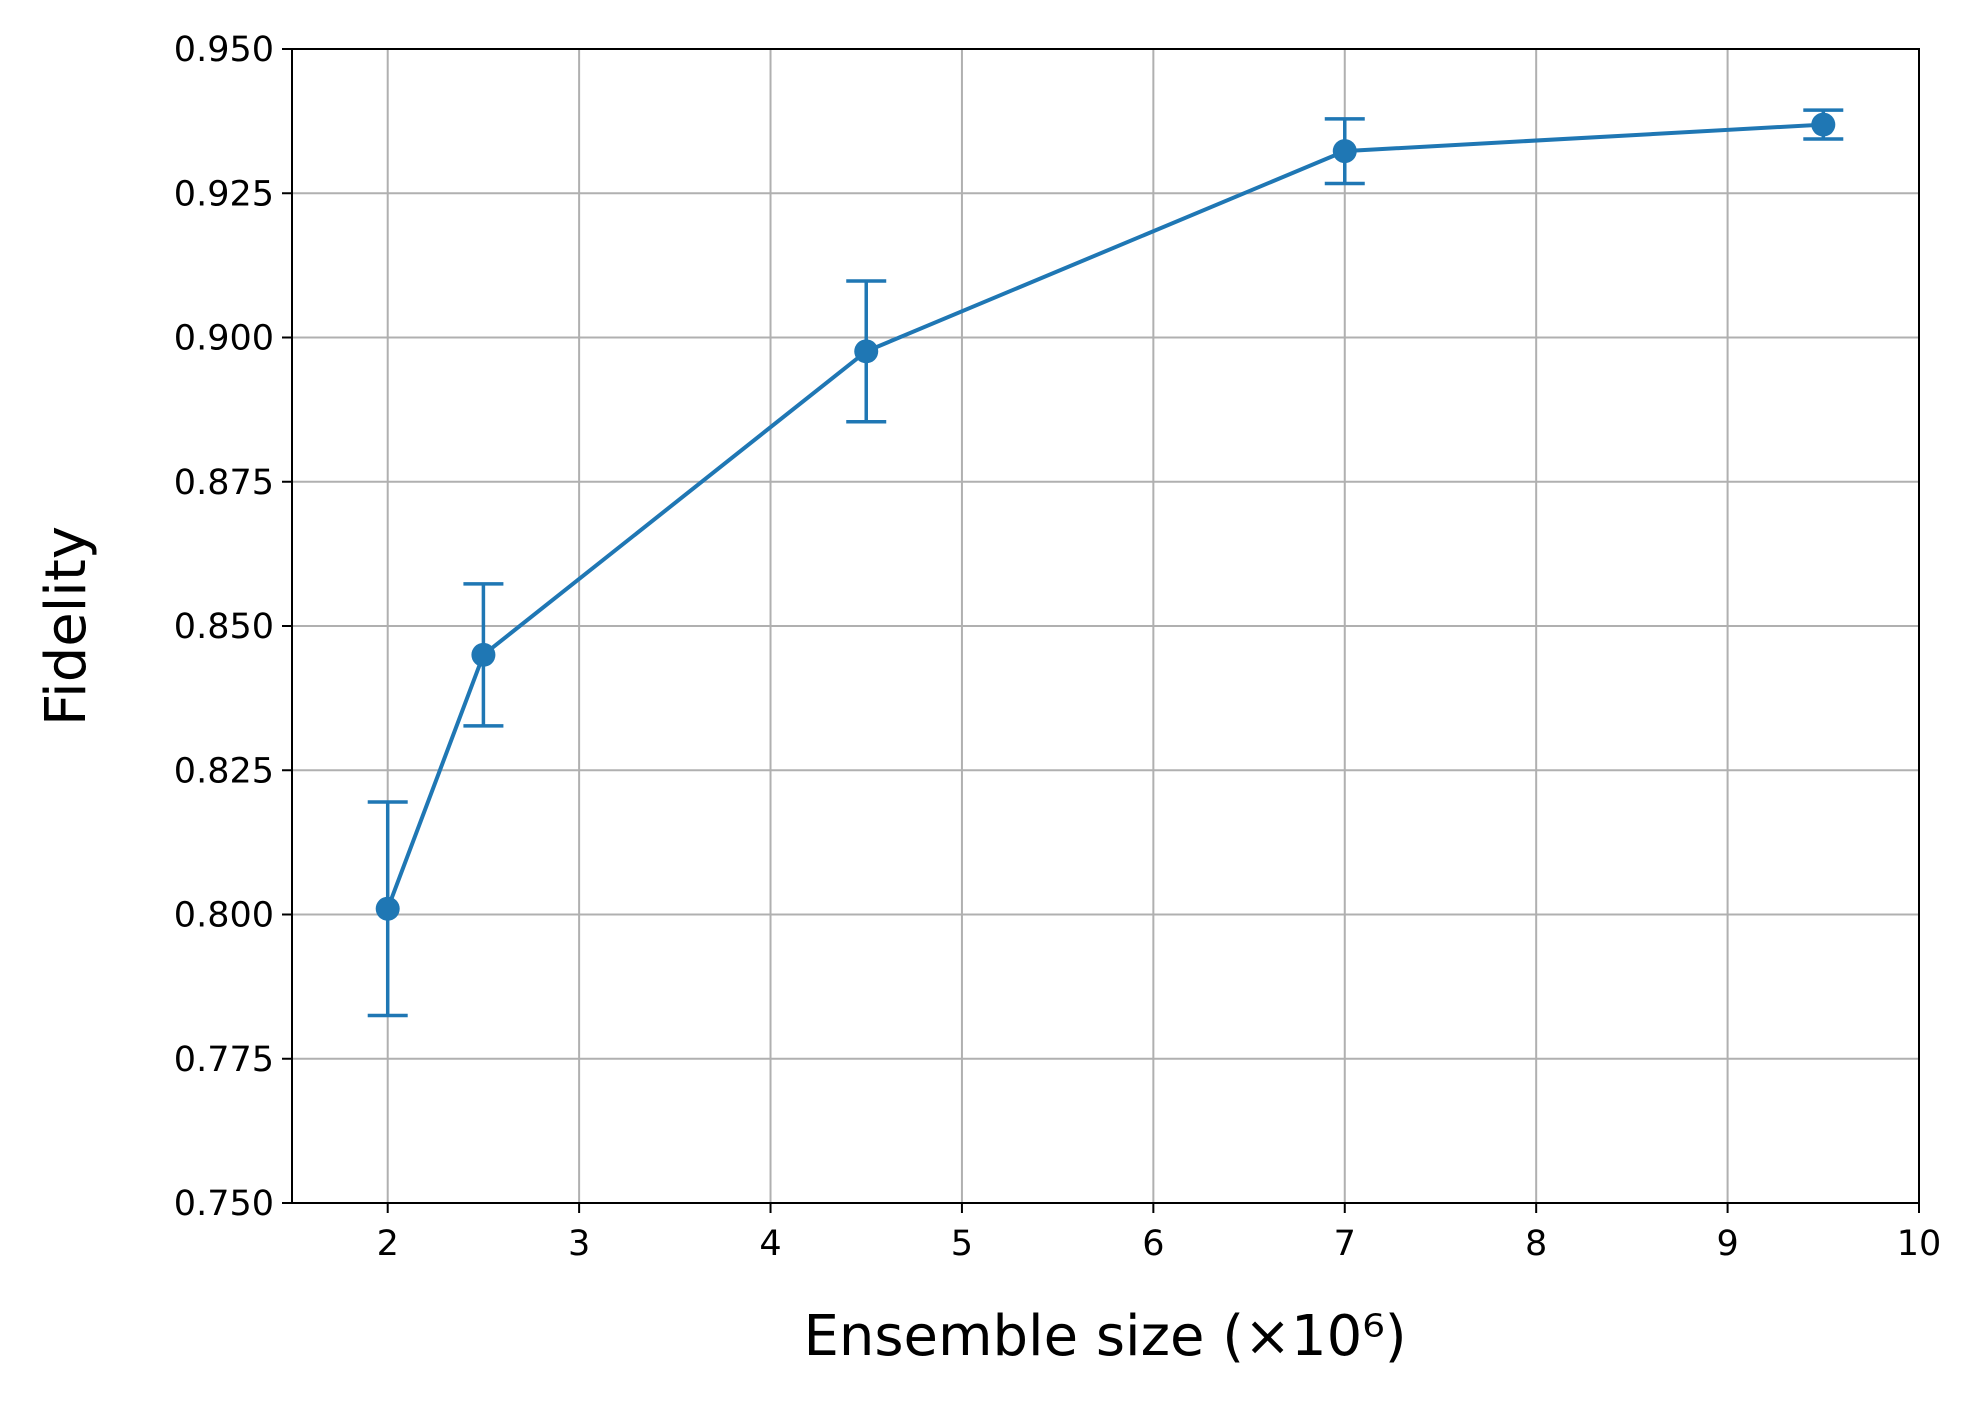  Describe the element at coordinates (224, 483) in the screenshot. I see `y-tick-label: 0.875` at that location.